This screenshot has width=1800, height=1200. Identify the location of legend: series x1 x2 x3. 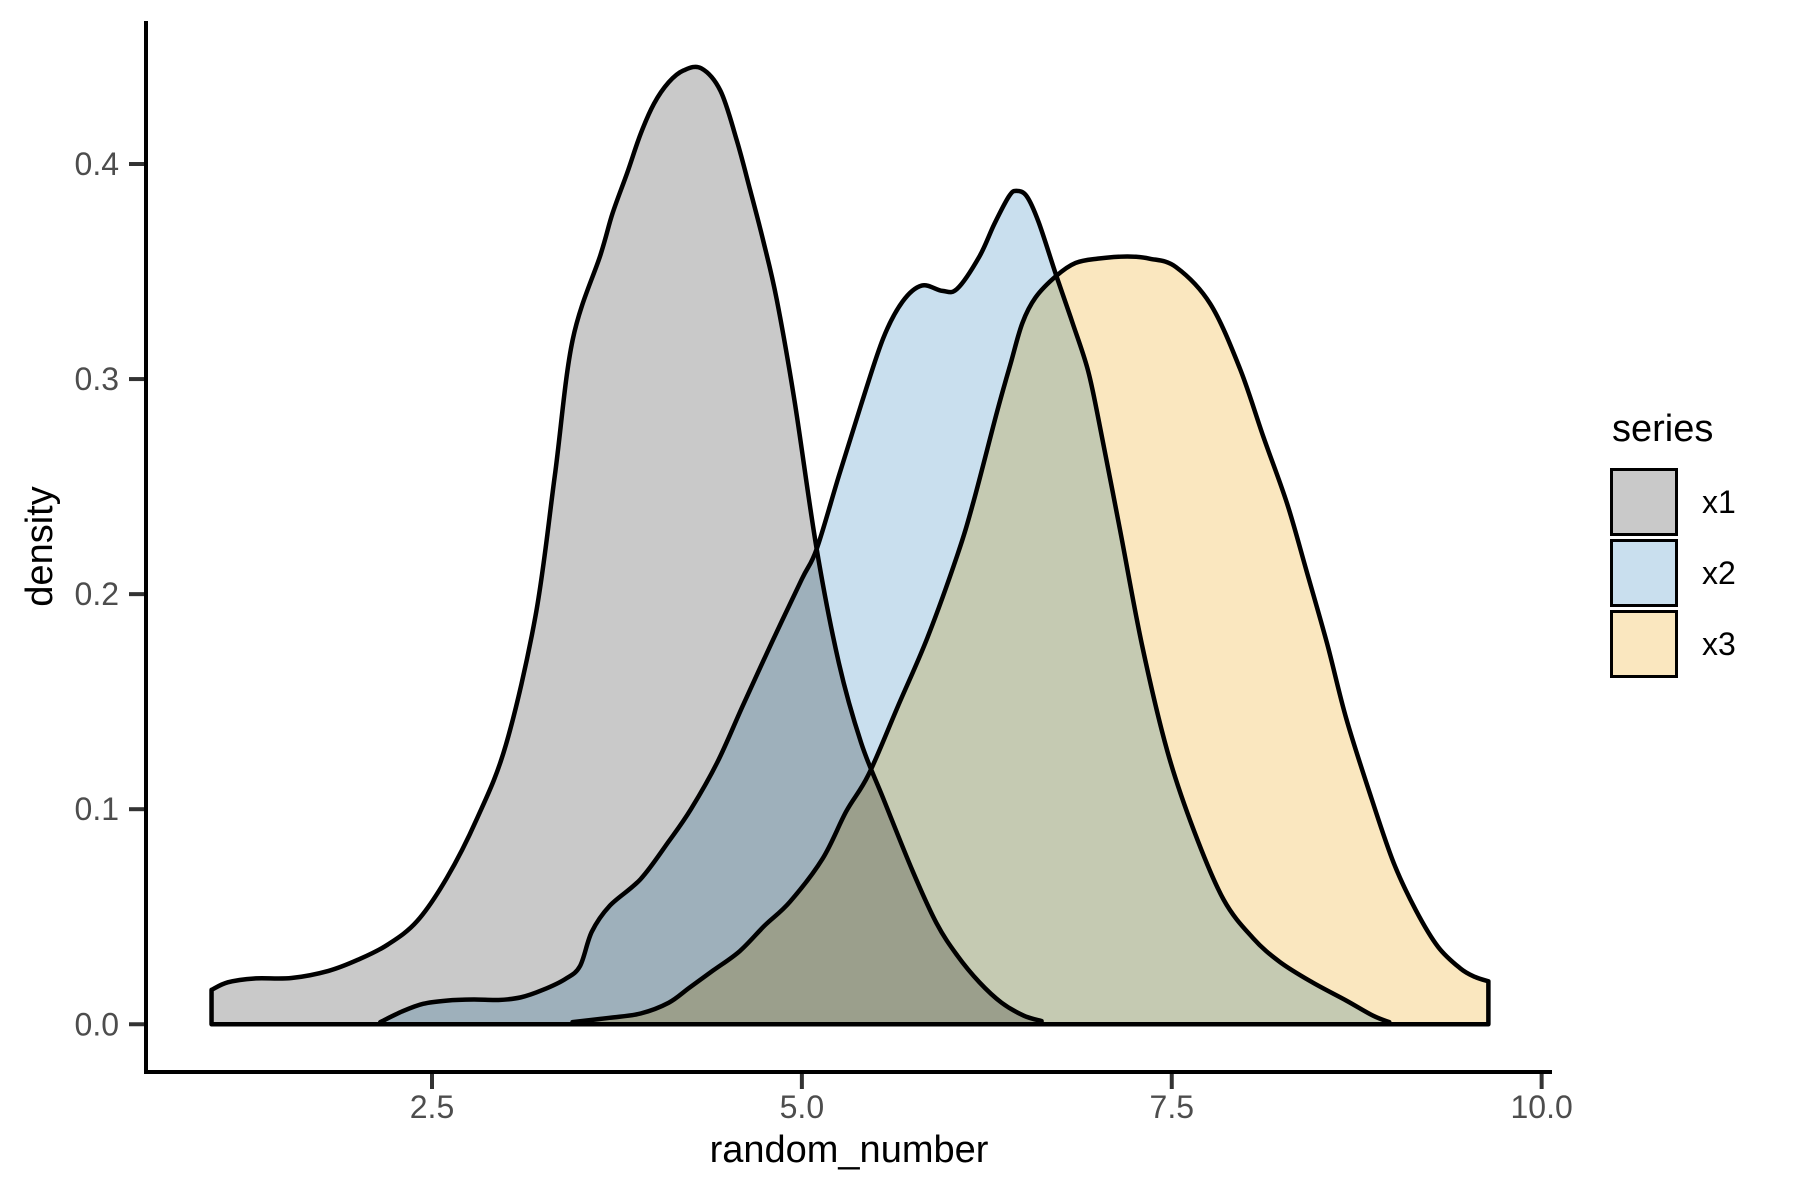
(1673, 544).